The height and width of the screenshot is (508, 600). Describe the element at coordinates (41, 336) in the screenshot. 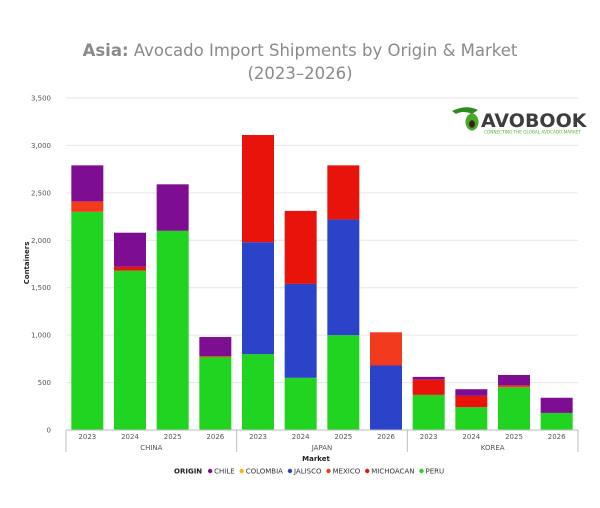

I see `y-tick-label: 1,000` at that location.